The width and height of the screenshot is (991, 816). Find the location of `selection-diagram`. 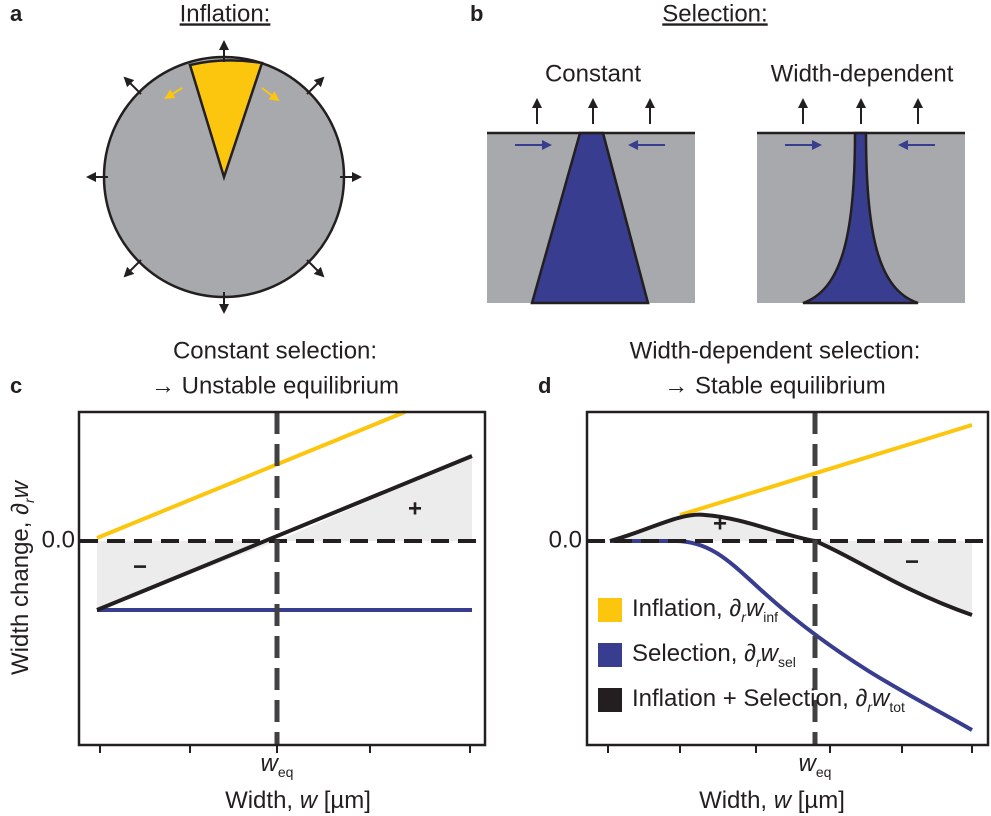

selection-diagram is located at coordinates (726, 201).